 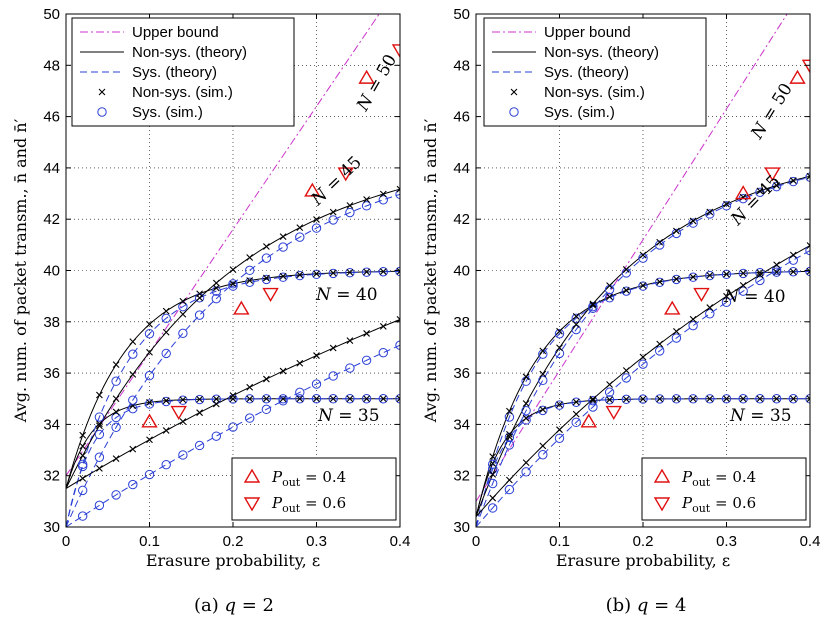 I want to click on legend-label-sys_theory: Sys. (theory), so click(x=586, y=72).